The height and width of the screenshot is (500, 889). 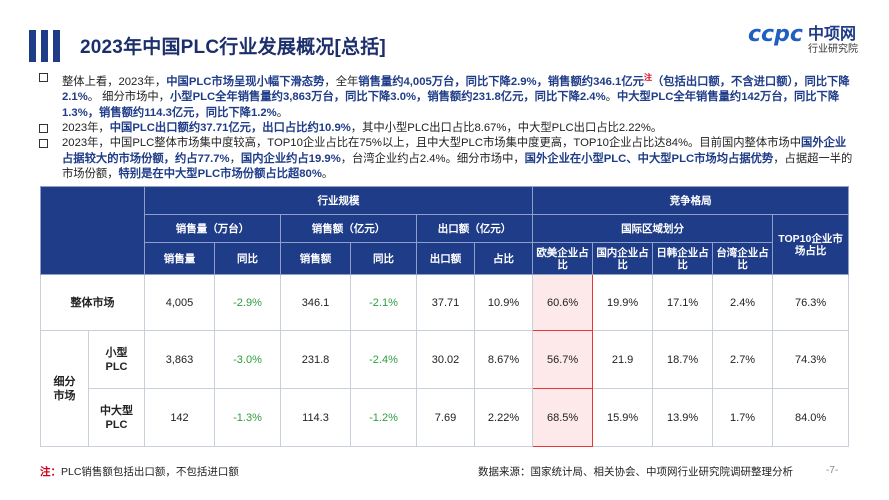 I want to click on highlight-text: 中国PLC市场呈现小幅下滑态势, so click(x=245, y=81).